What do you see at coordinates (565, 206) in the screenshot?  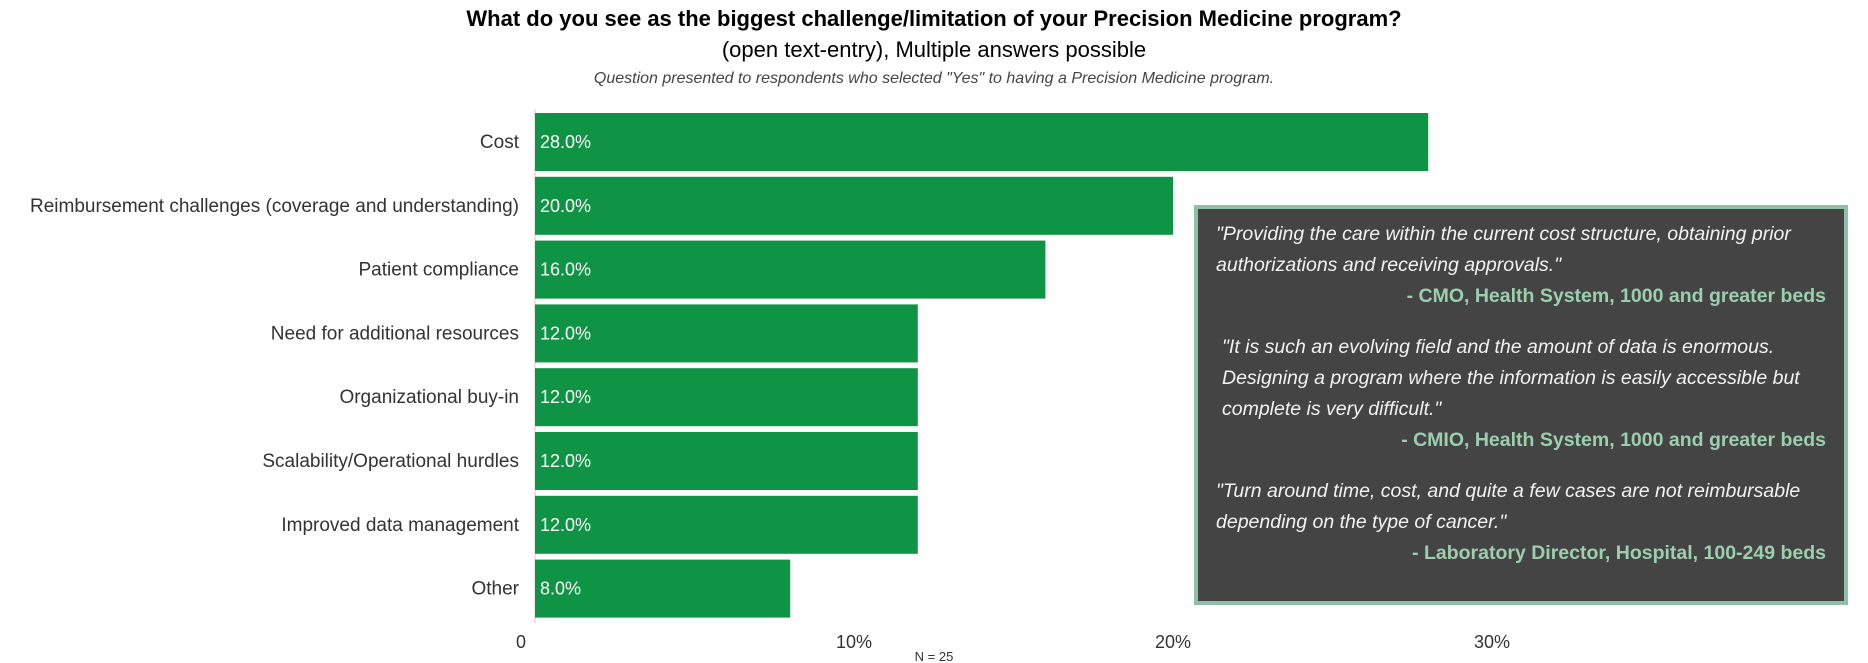 I see `bar-value-label: 20.0%` at bounding box center [565, 206].